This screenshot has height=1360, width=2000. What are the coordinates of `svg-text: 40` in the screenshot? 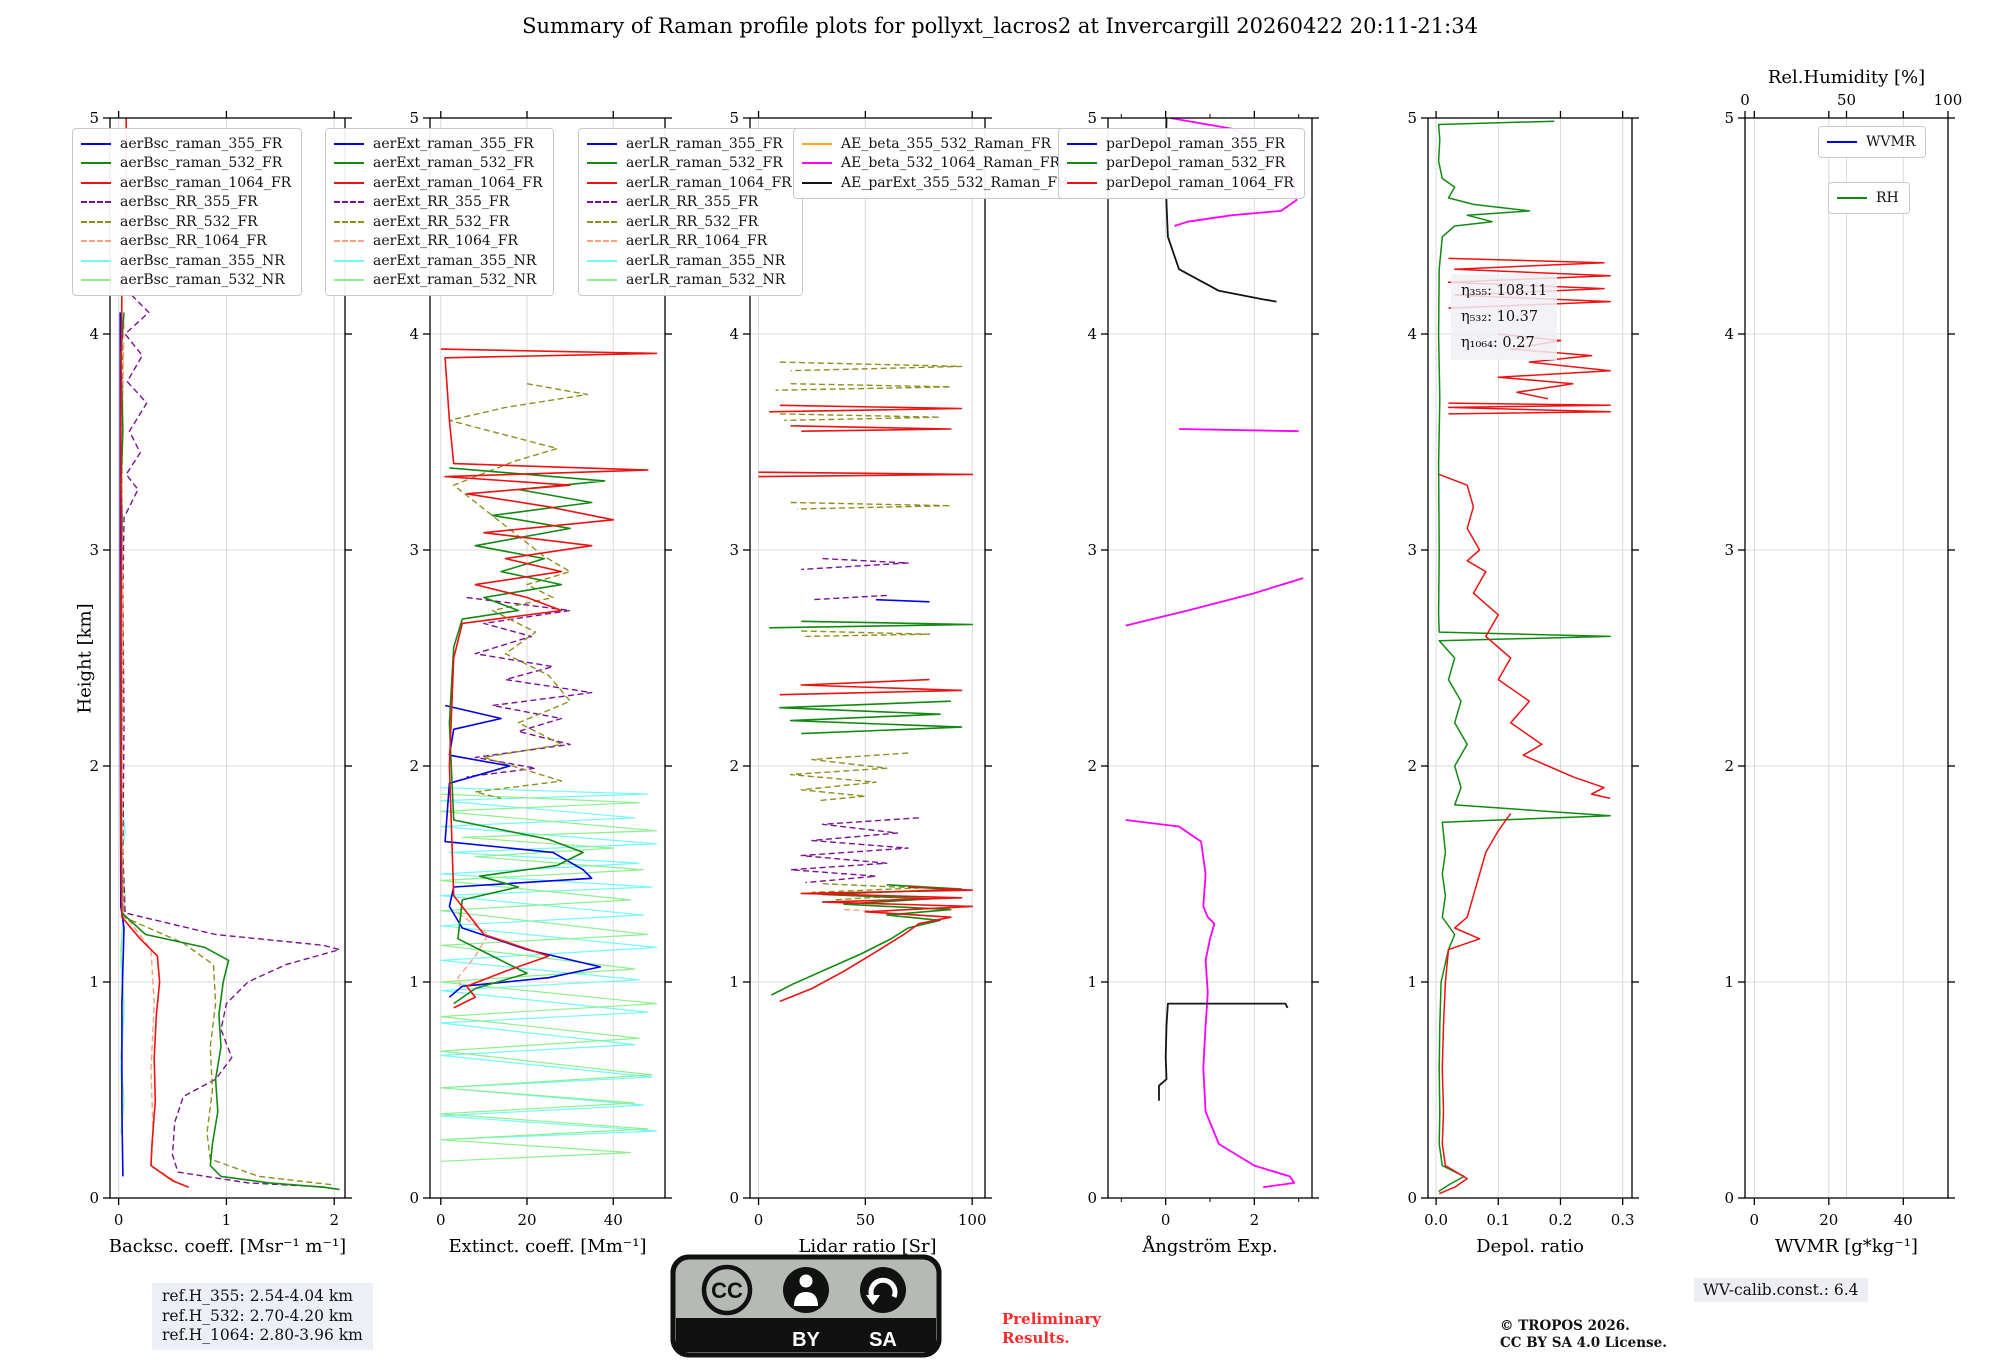 It's located at (613, 1220).